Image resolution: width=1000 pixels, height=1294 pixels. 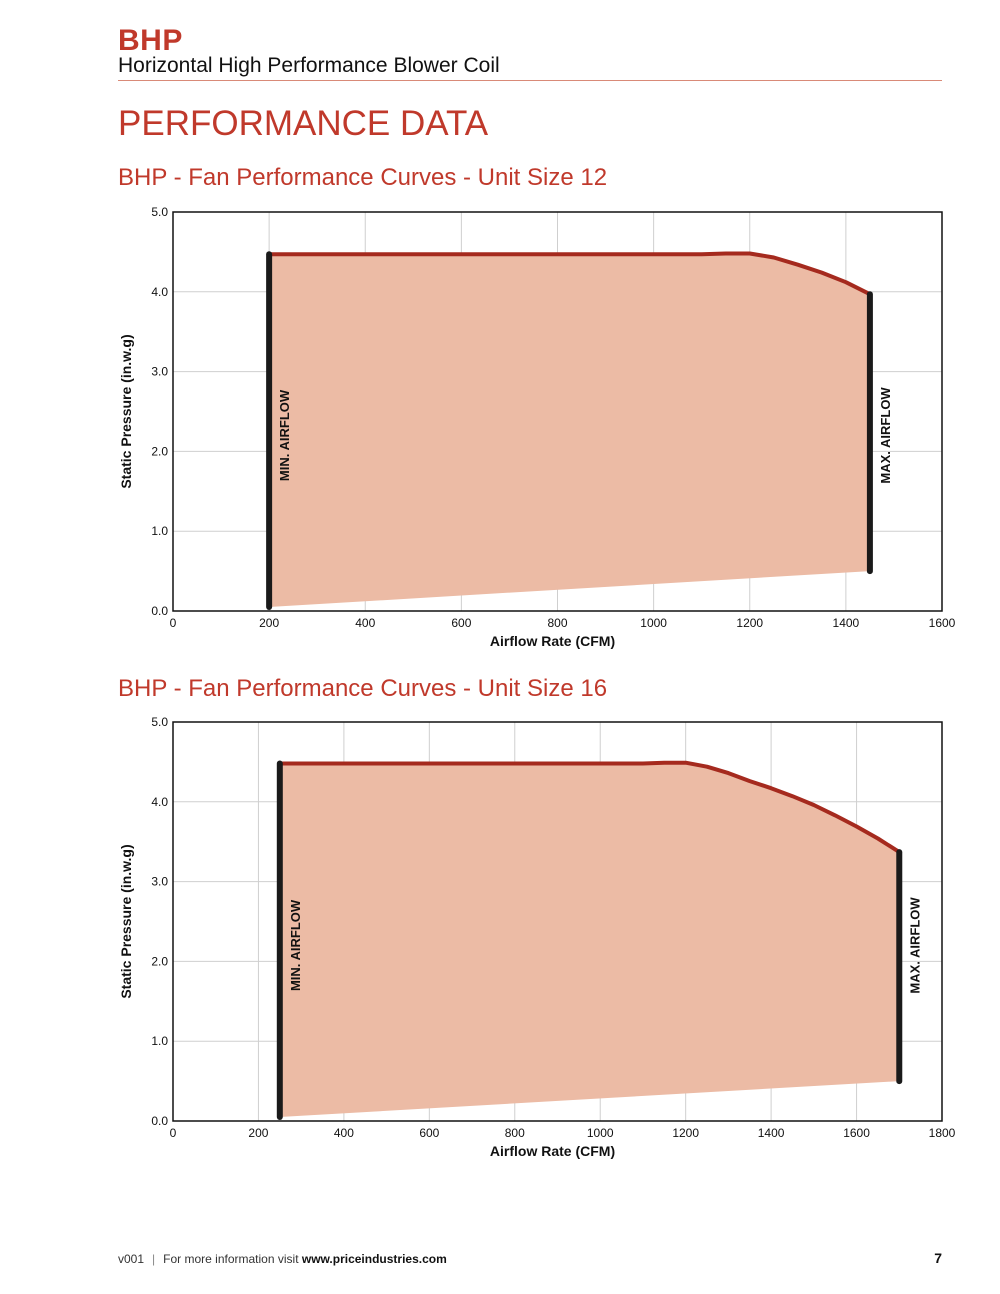 I want to click on page-number: 7, so click(x=938, y=1258).